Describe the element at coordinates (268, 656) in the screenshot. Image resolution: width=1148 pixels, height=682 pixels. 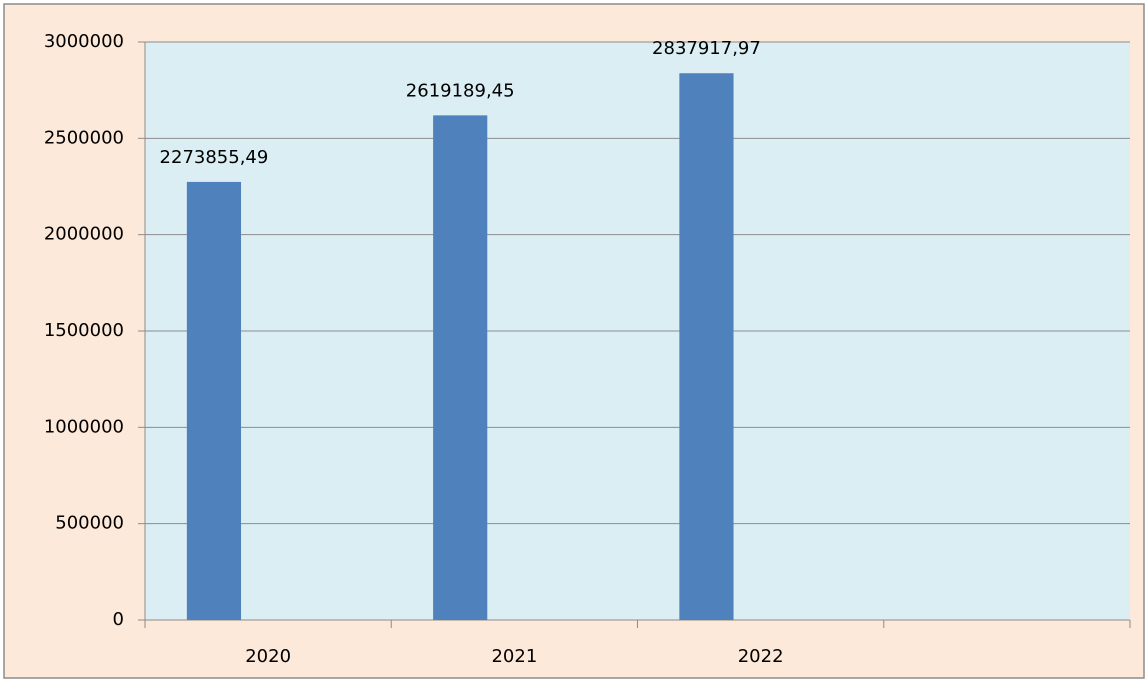
I see `x-tick-label: 2020` at that location.